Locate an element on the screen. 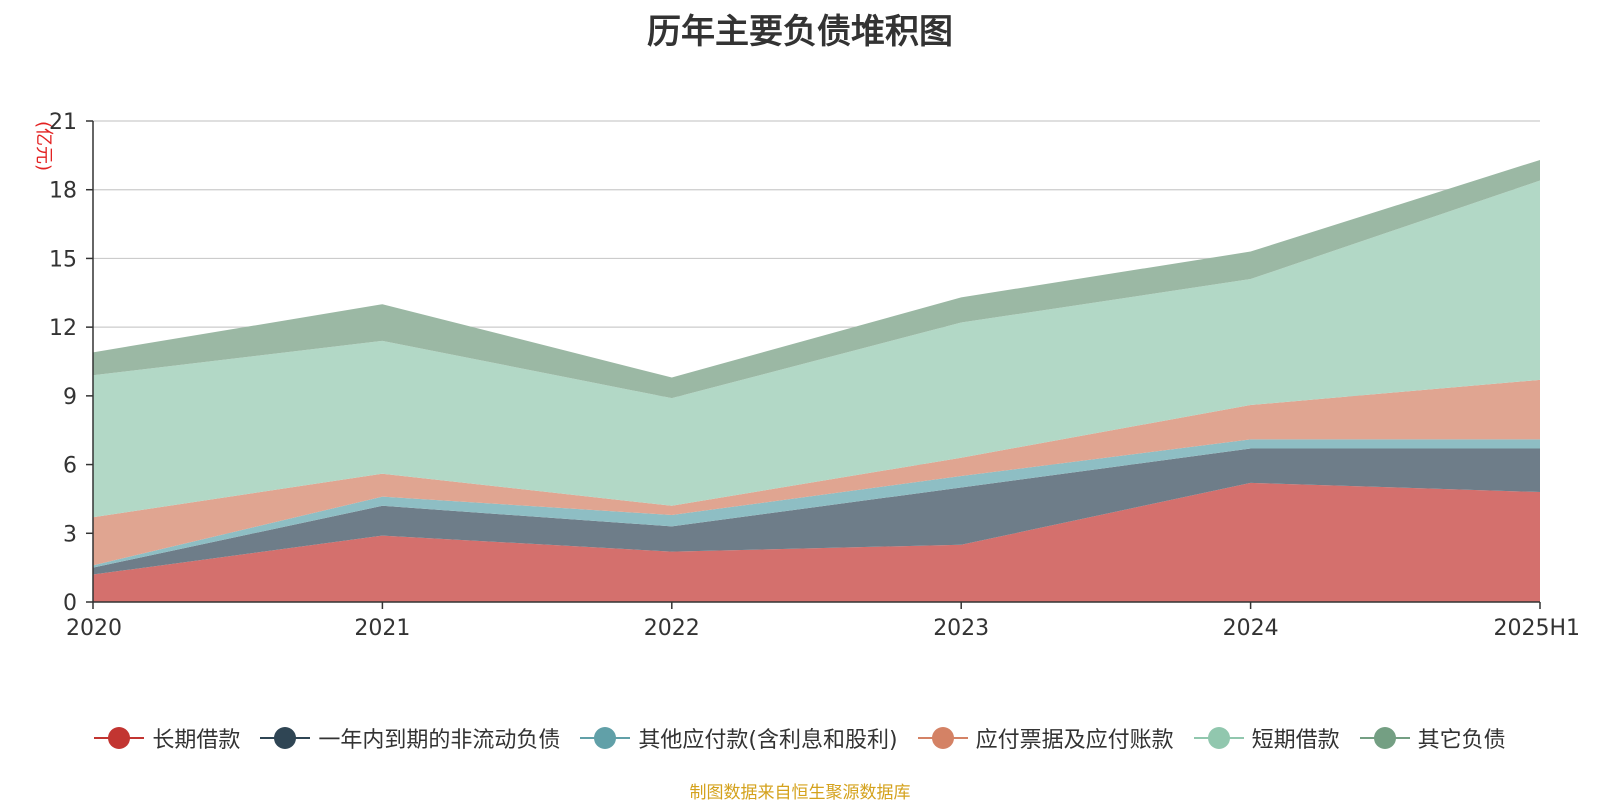 This screenshot has height=803, width=1600. source-note: 制图数据来自恒生聚源数据库 is located at coordinates (800, 793).